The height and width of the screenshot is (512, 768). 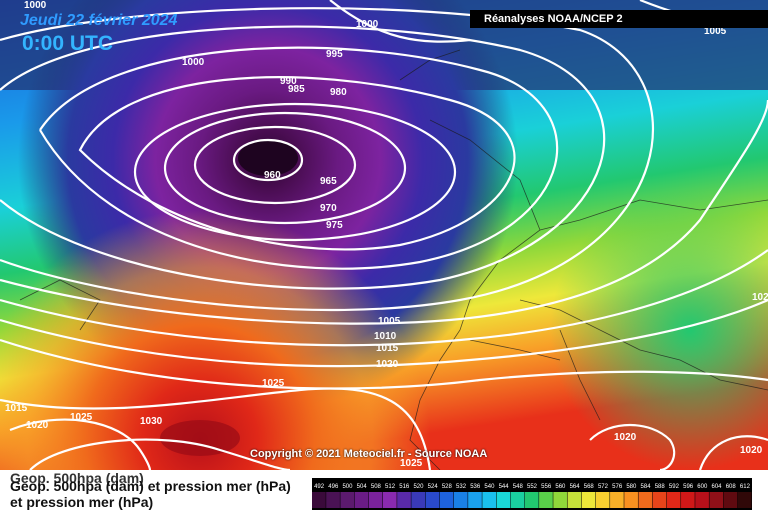 I want to click on color-scale-label: 512, so click(x=390, y=487).